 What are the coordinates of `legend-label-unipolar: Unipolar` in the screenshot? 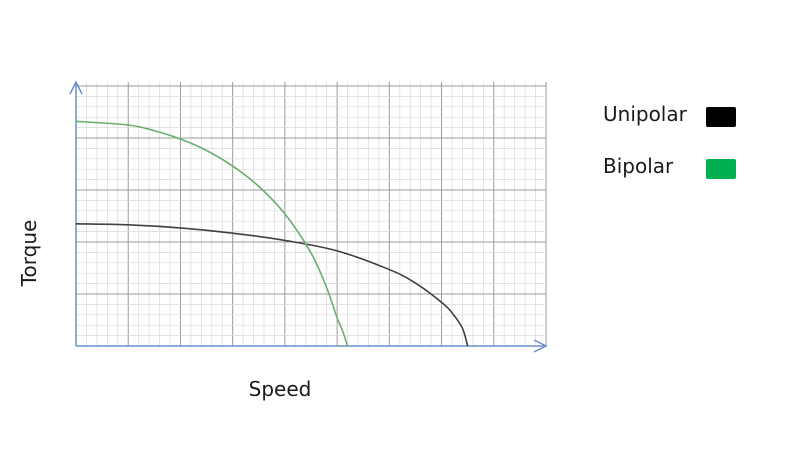 It's located at (645, 114).